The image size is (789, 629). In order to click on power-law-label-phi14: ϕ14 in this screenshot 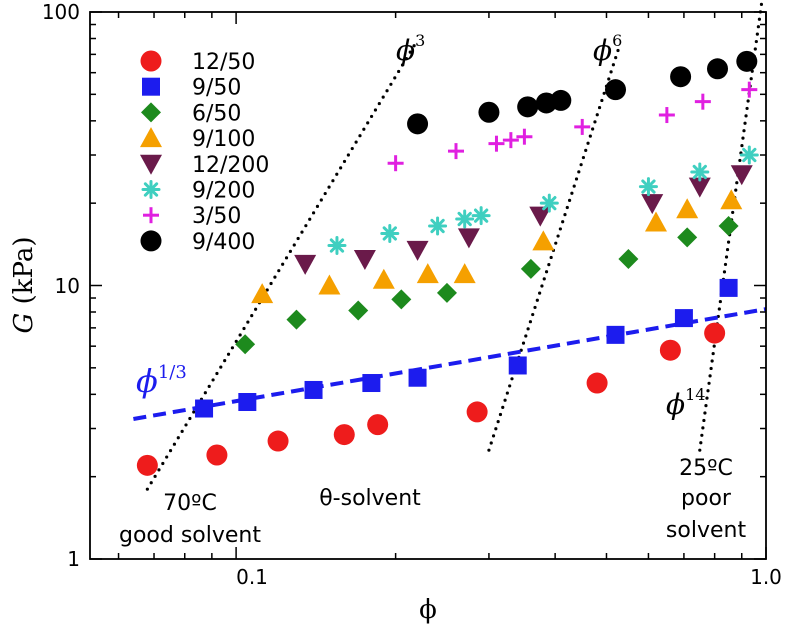, I will do `click(685, 403)`.